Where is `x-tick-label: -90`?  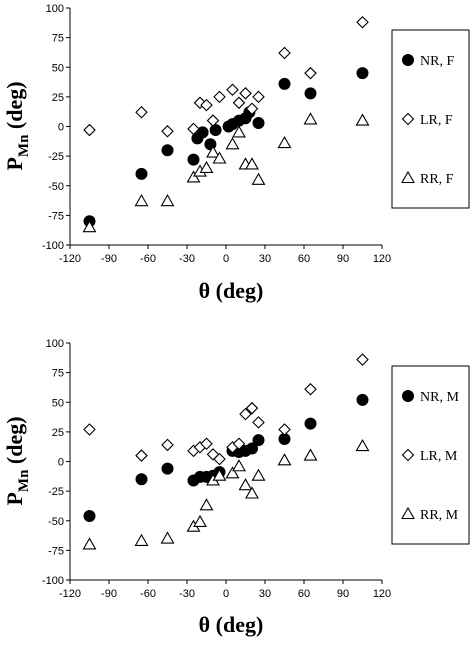 x-tick-label: -90 is located at coordinates (109, 594).